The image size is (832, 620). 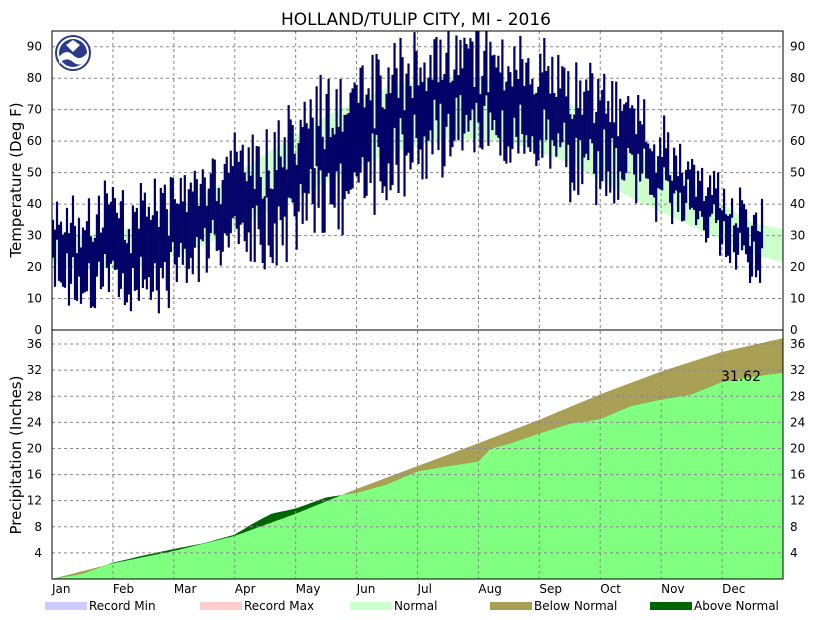 What do you see at coordinates (797, 370) in the screenshot?
I see `precipitation-tick-label-right: 32` at bounding box center [797, 370].